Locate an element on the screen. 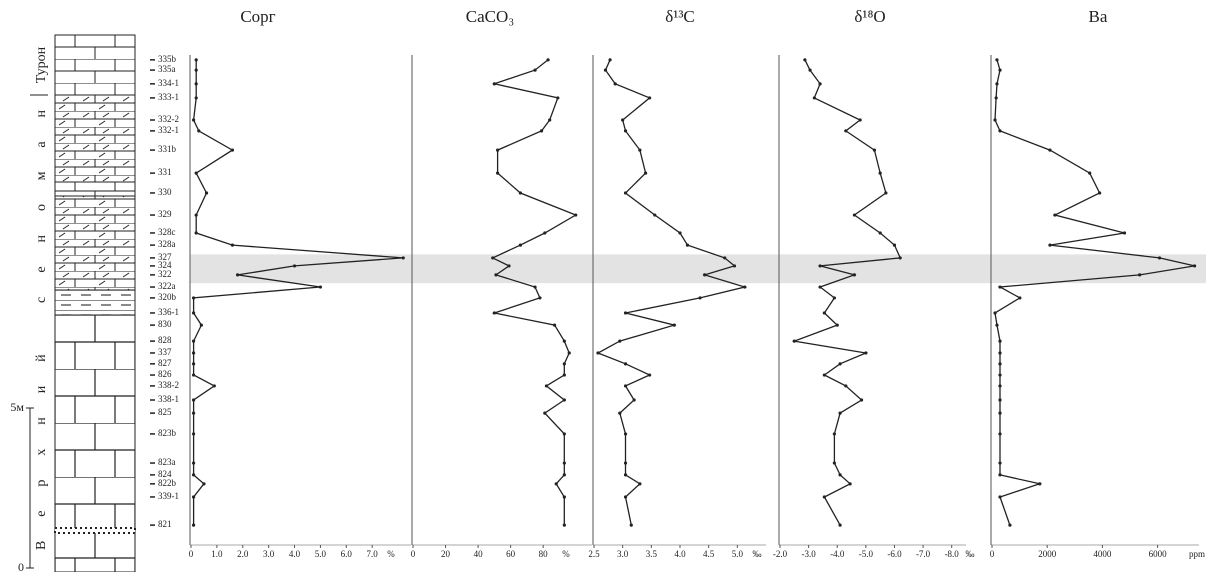 This screenshot has width=1206, height=577. sample-label: 826 is located at coordinates (165, 374).